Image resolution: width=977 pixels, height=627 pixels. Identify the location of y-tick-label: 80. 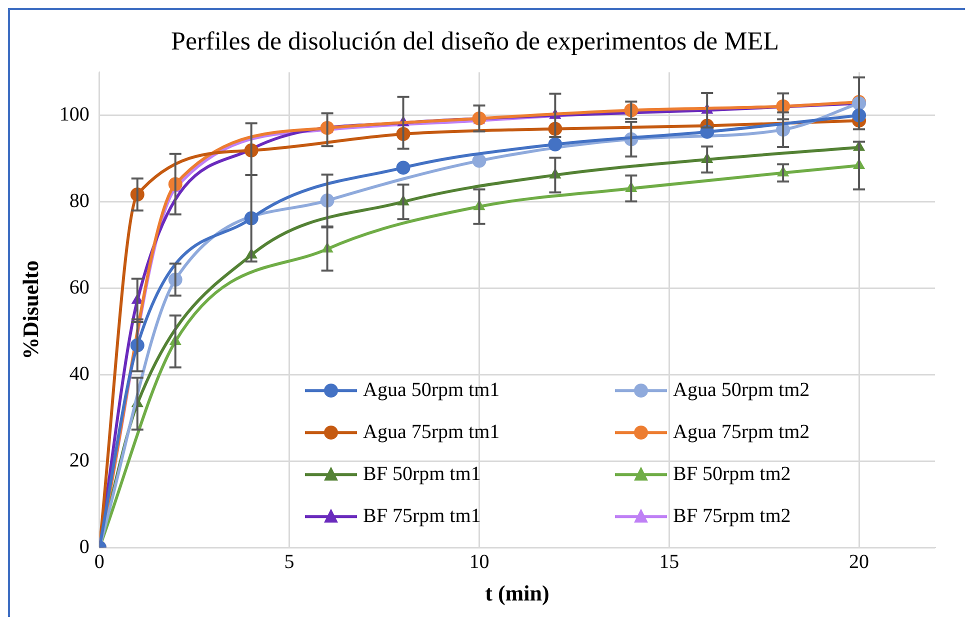
(79, 201).